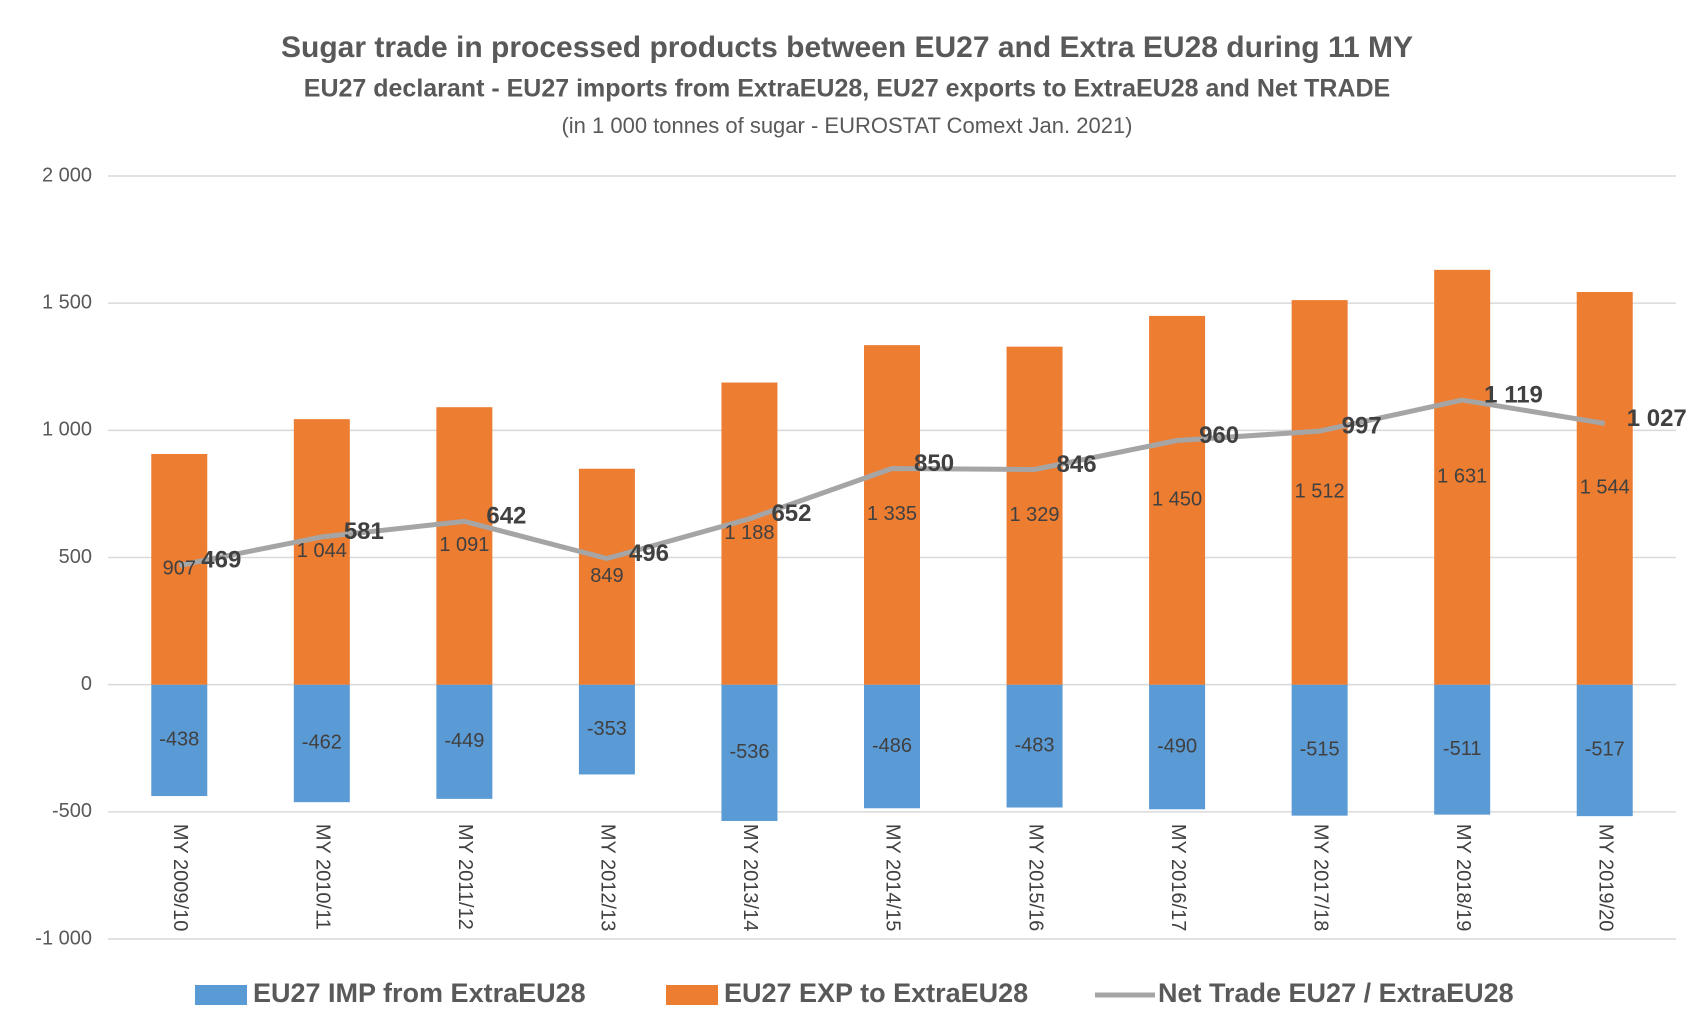 This screenshot has width=1695, height=1035. I want to click on data-label: 1 044, so click(322, 551).